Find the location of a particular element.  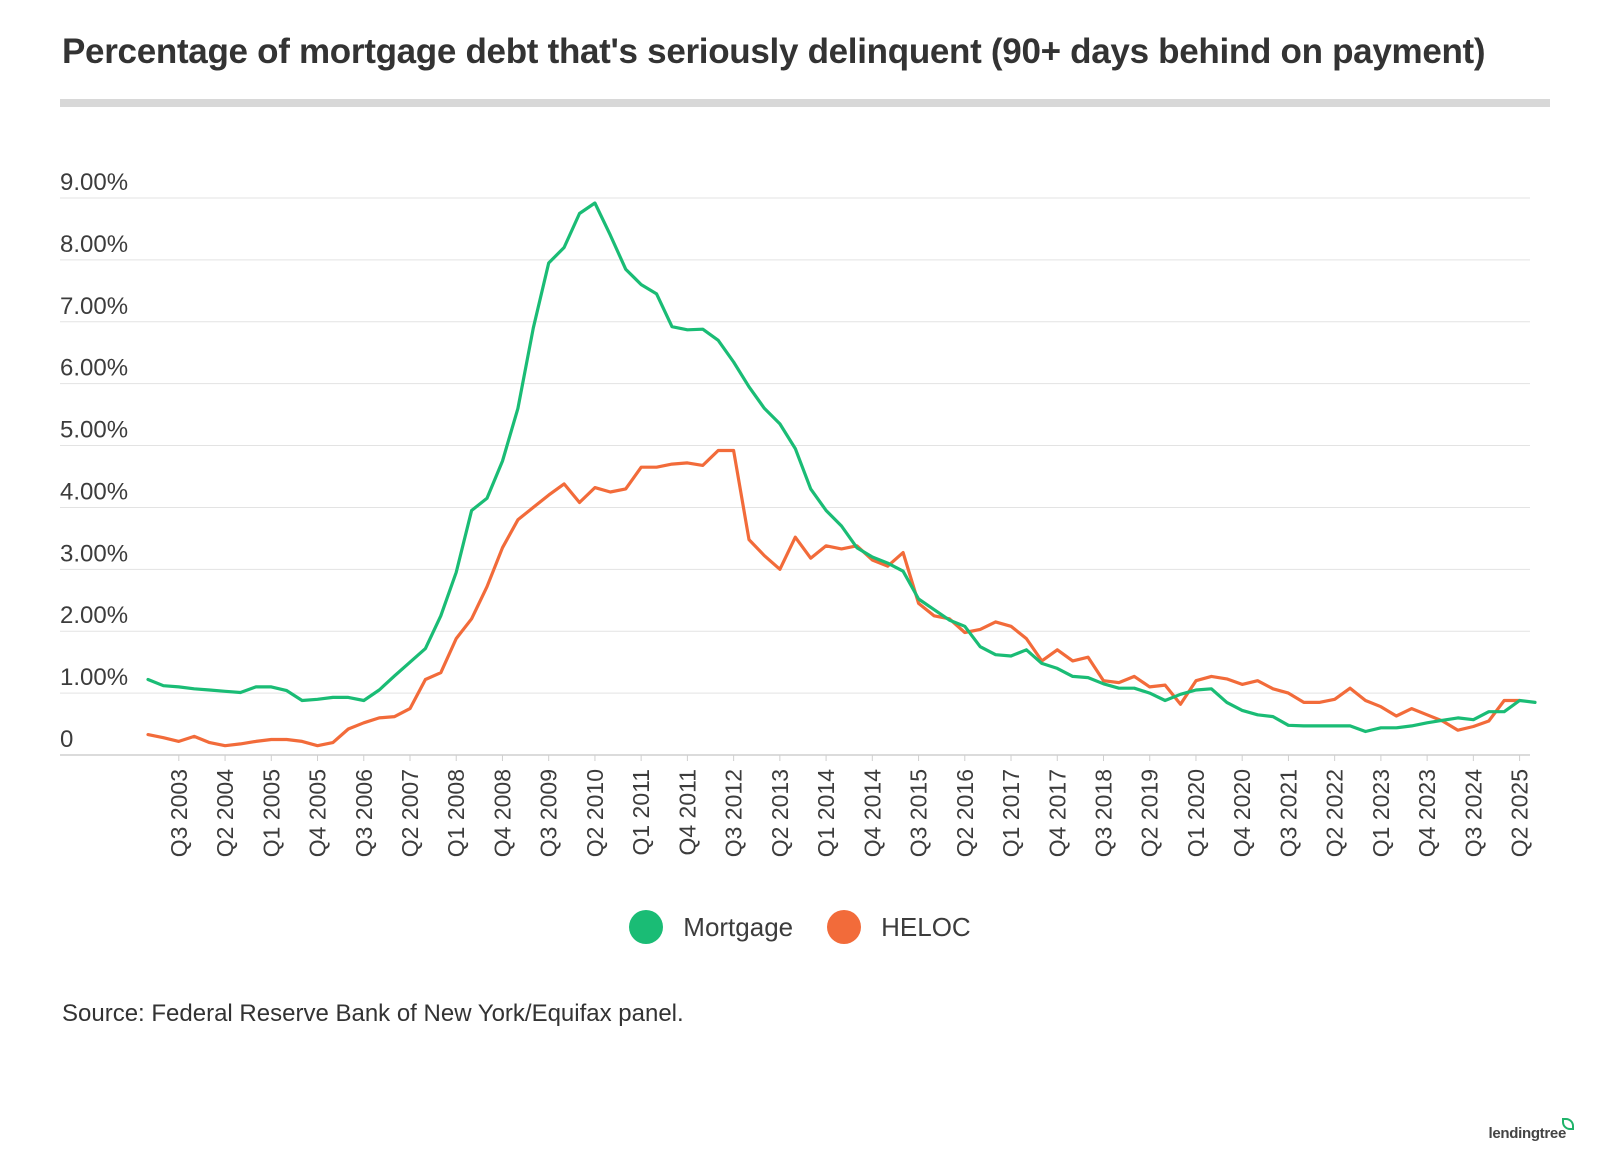

y-tick-label: 9.00% is located at coordinates (94, 182).